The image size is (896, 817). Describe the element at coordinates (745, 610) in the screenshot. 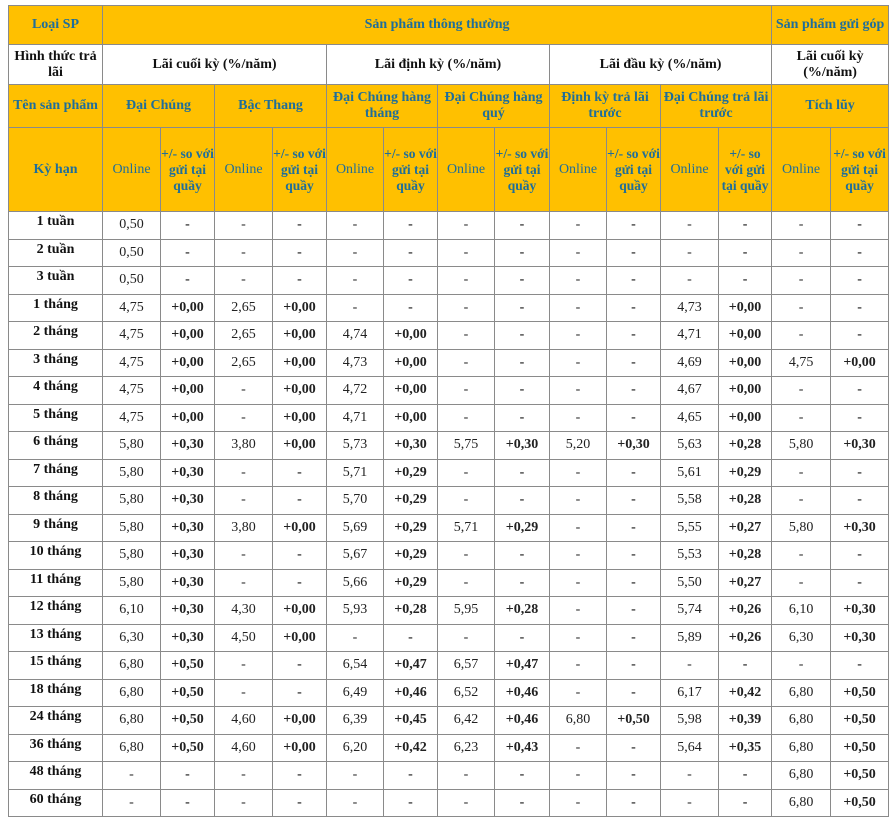

I see `diff-rate-cell: +0,26` at that location.